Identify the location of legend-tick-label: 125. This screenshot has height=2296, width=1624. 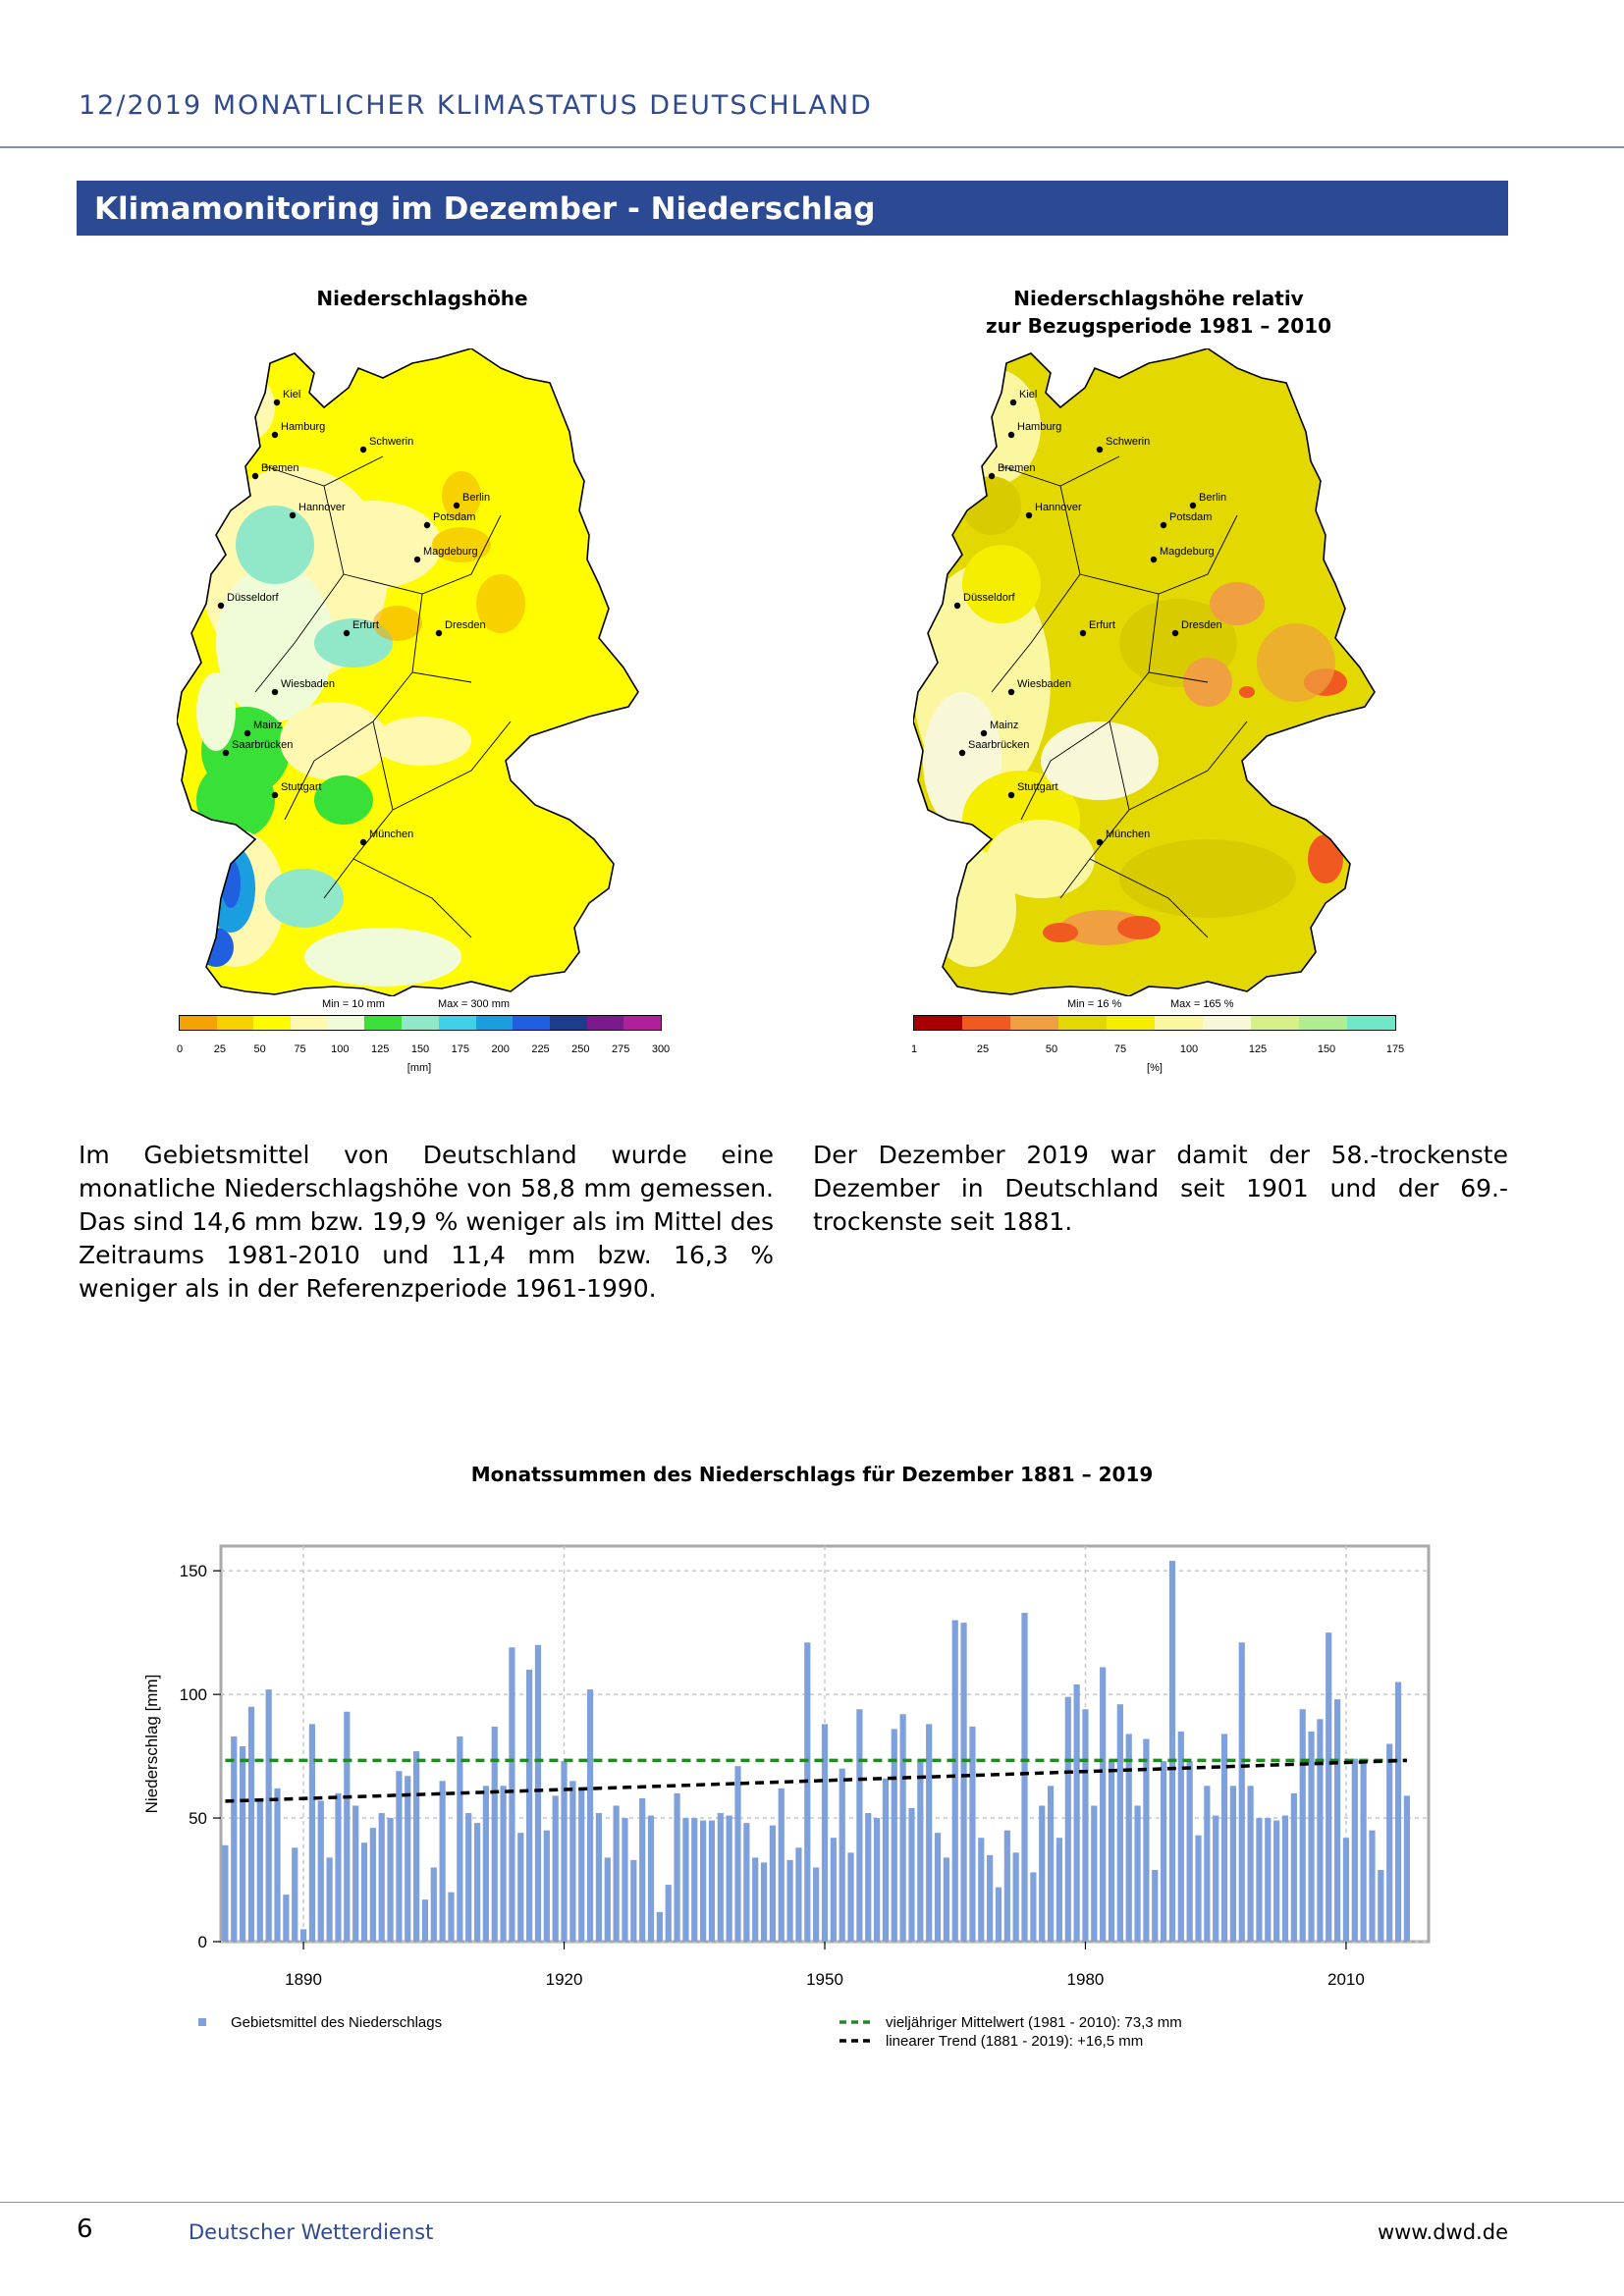
(380, 1049).